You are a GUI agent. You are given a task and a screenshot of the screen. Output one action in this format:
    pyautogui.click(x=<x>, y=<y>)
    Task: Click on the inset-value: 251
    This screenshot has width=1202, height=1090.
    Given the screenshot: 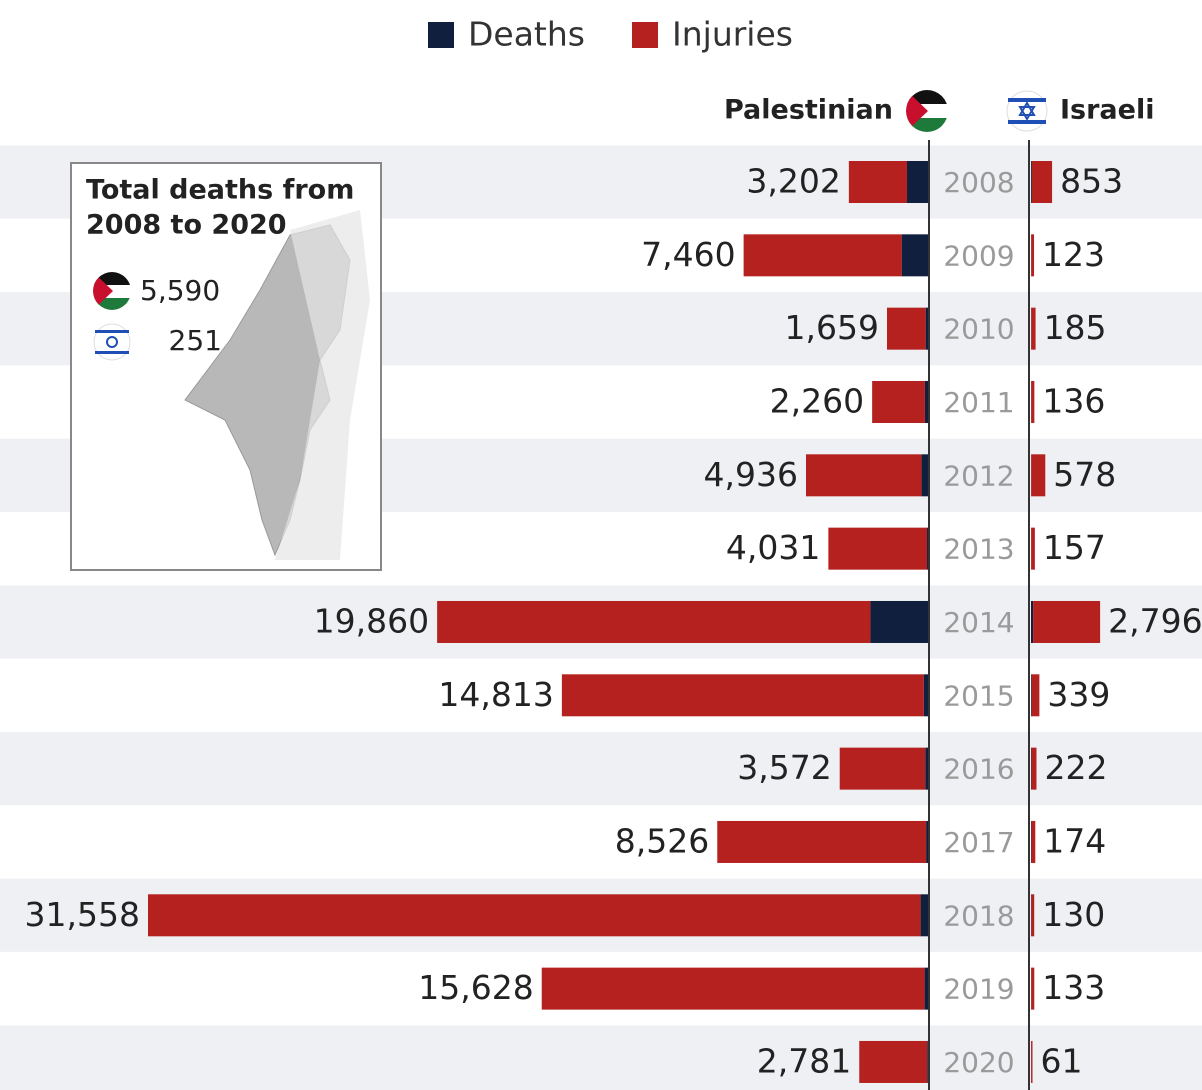 What is the action you would take?
    pyautogui.click(x=195, y=340)
    